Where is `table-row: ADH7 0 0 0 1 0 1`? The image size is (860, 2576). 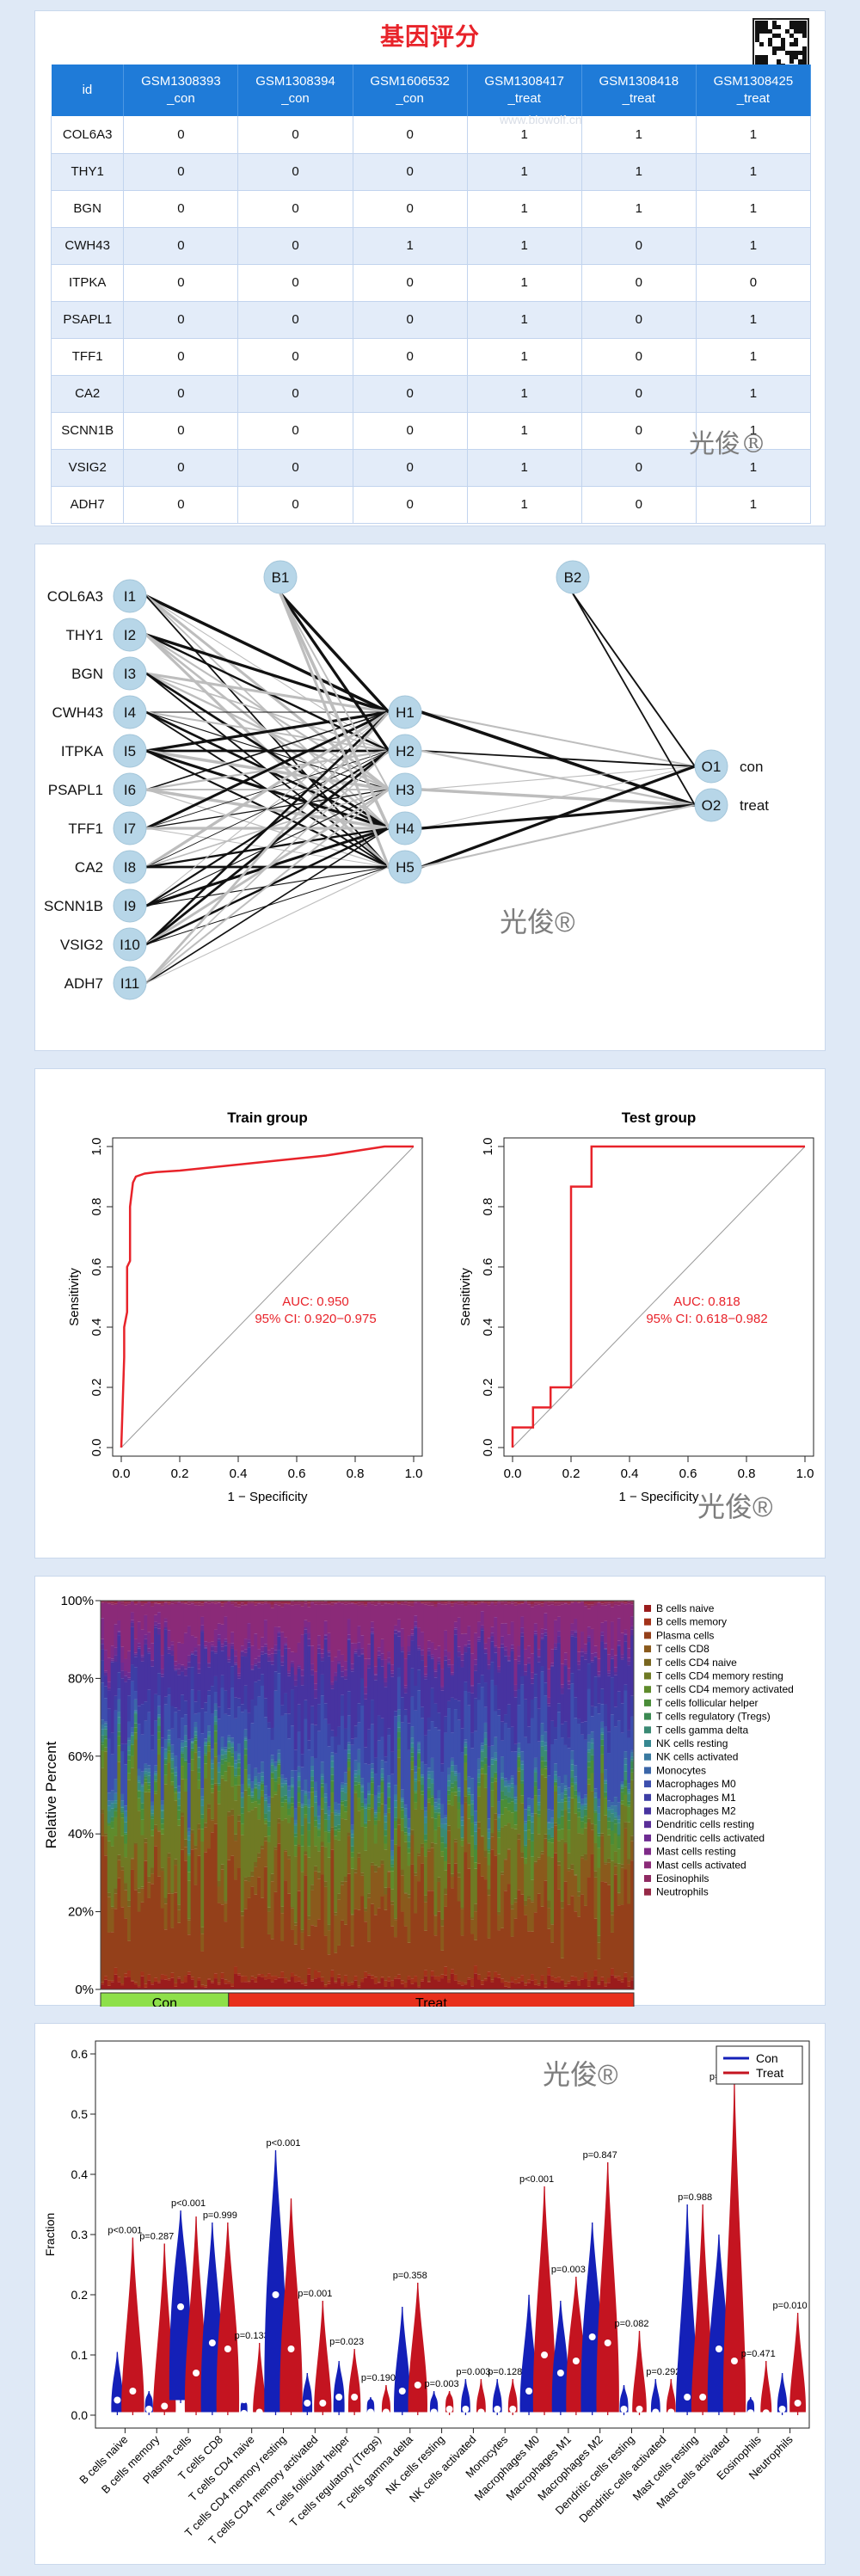 table-row: ADH7 0 0 0 1 0 1 is located at coordinates (431, 505).